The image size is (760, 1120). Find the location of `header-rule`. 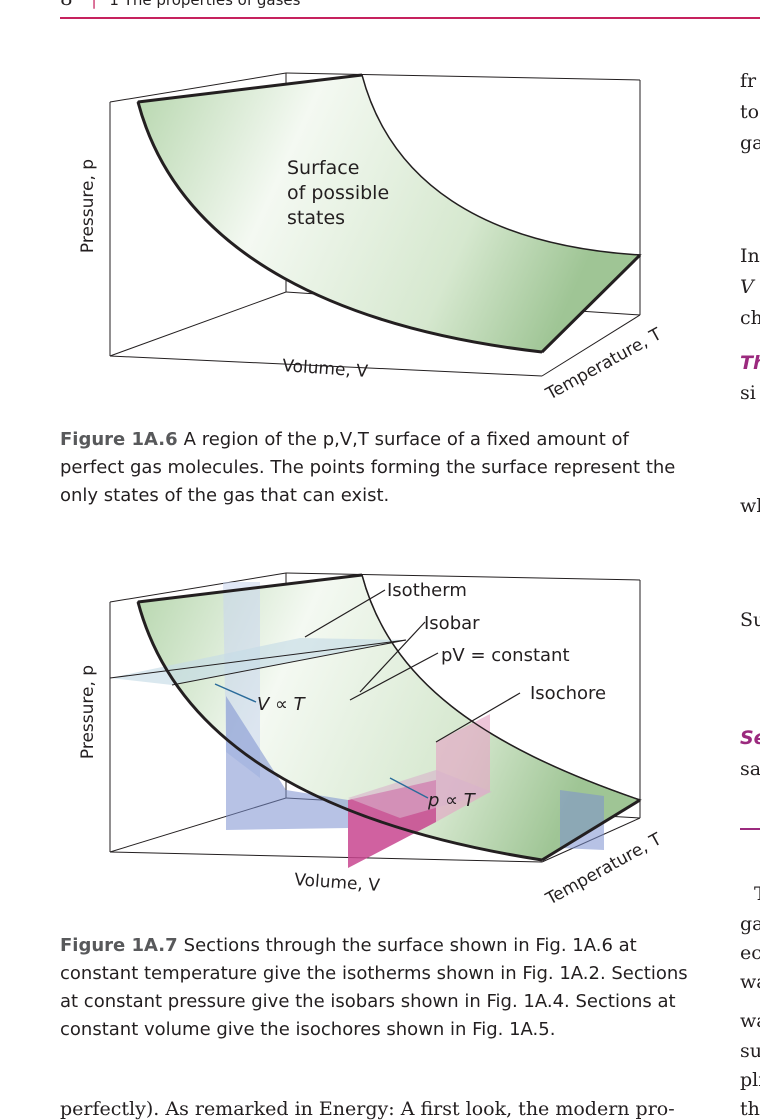

header-rule is located at coordinates (410, 18).